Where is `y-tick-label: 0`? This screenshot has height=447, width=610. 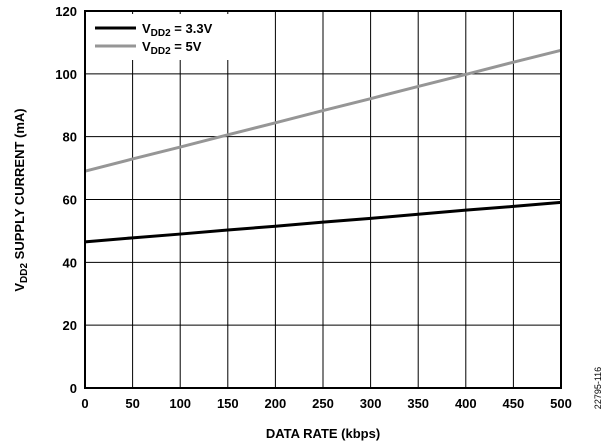 y-tick-label: 0 is located at coordinates (73, 388).